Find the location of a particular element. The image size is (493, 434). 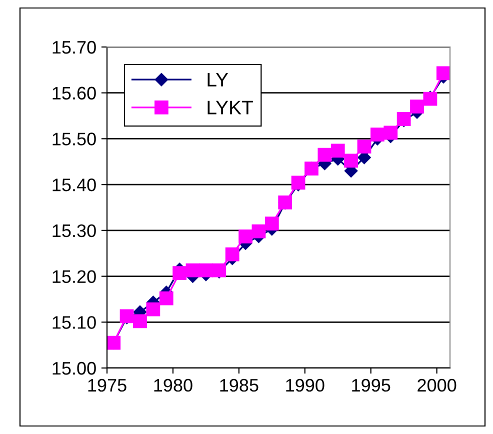

y-tick-label: 15.20 is located at coordinates (74, 277).